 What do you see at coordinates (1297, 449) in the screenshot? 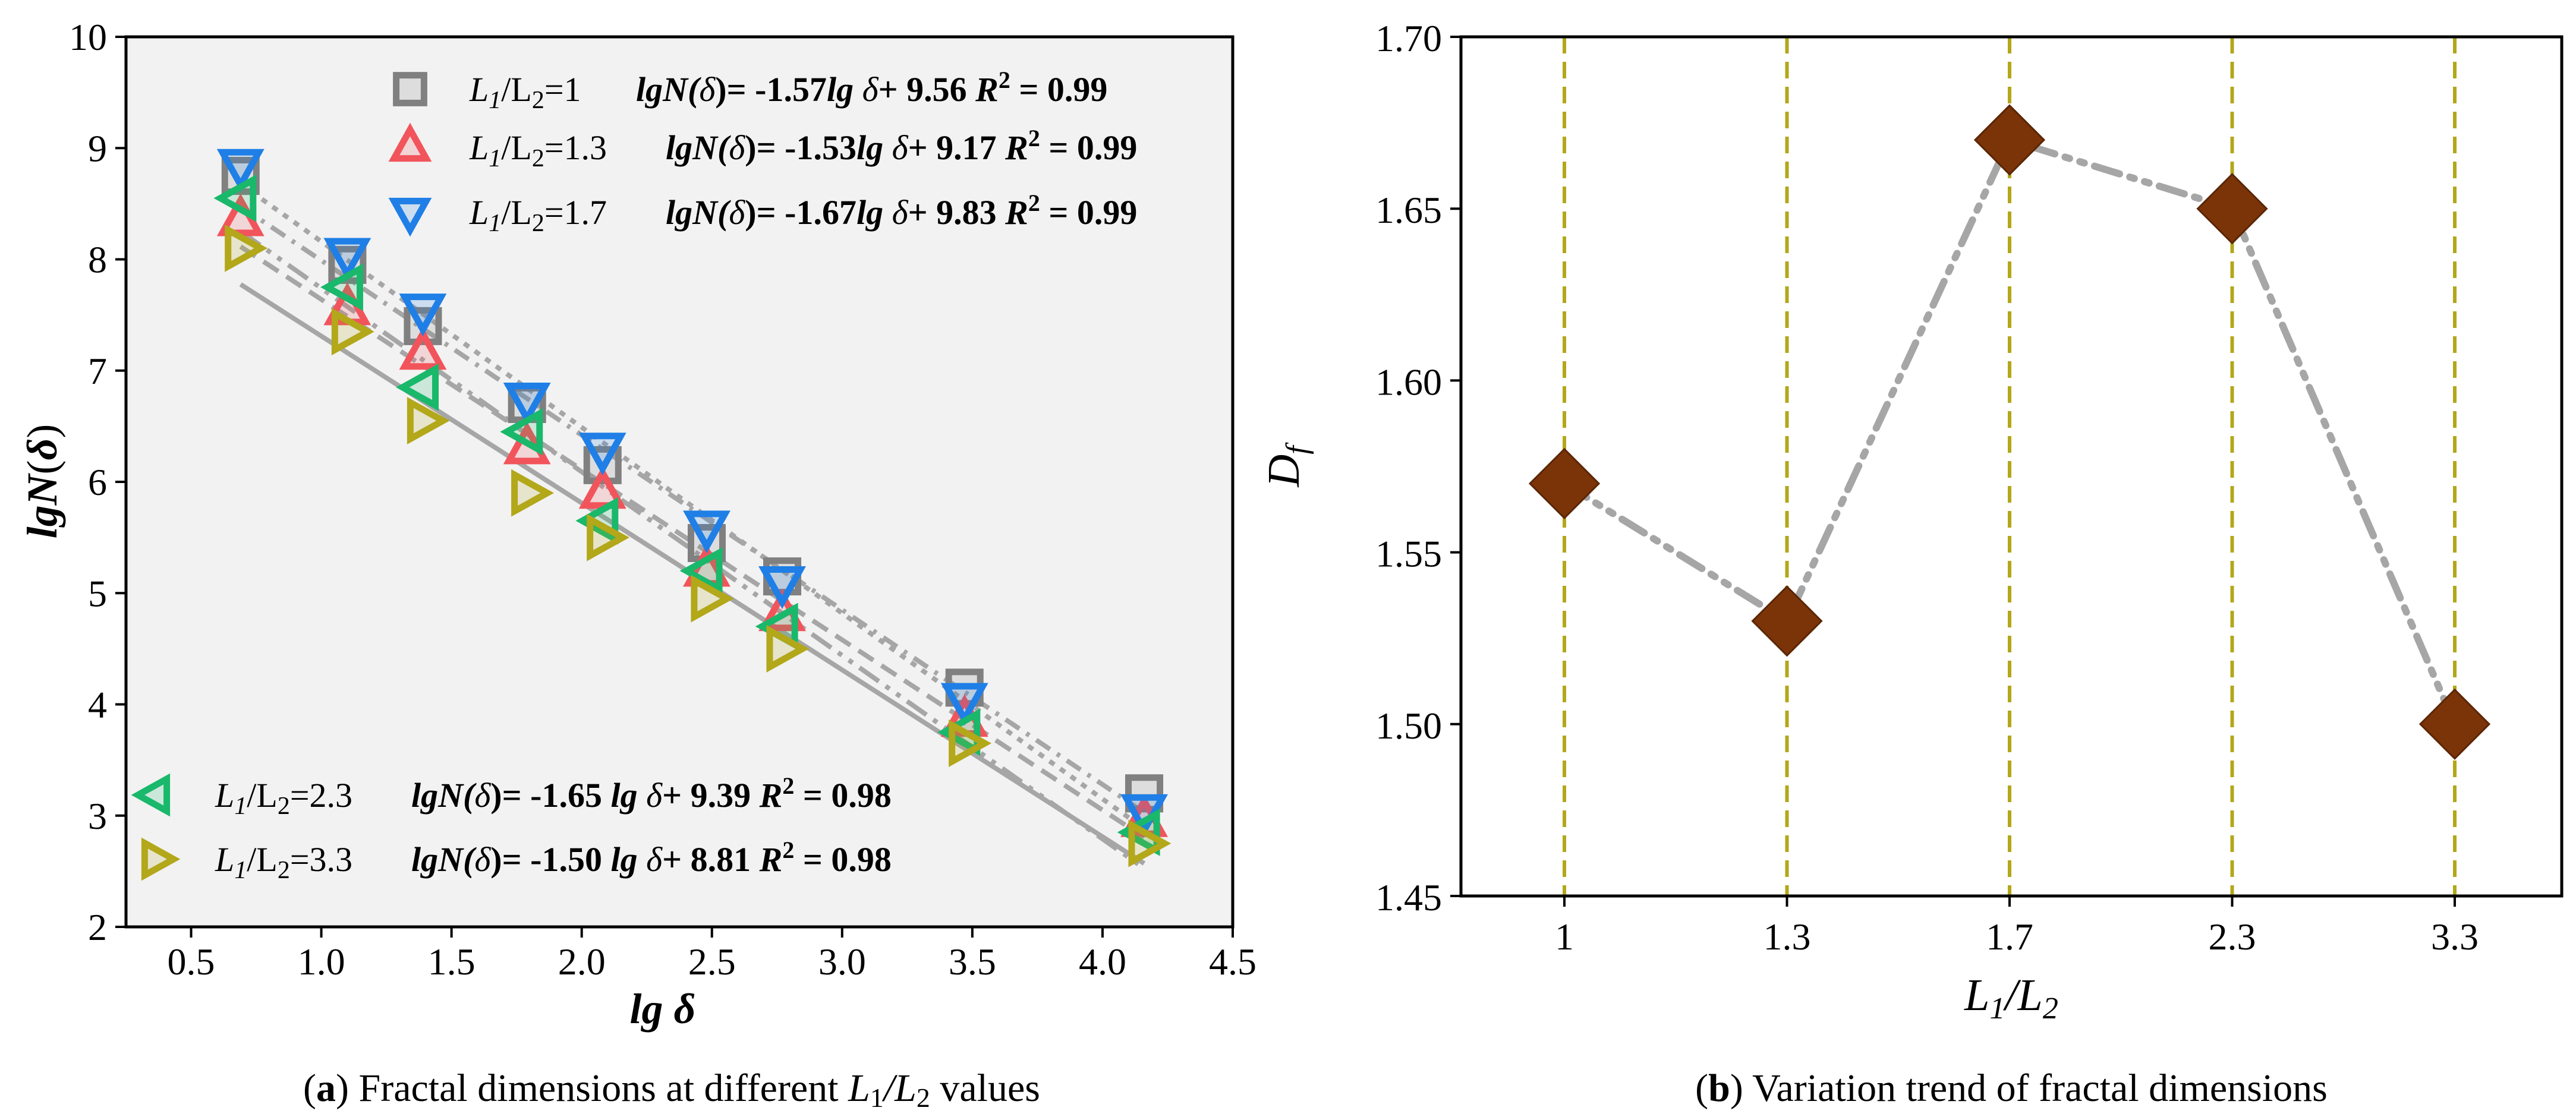
I see `panel-b-y-label-sub: f` at bounding box center [1297, 449].